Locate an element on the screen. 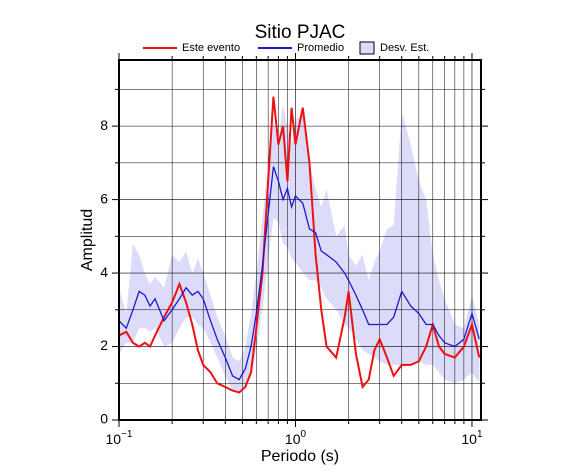  y-tick-label: 8 is located at coordinates (104, 125).